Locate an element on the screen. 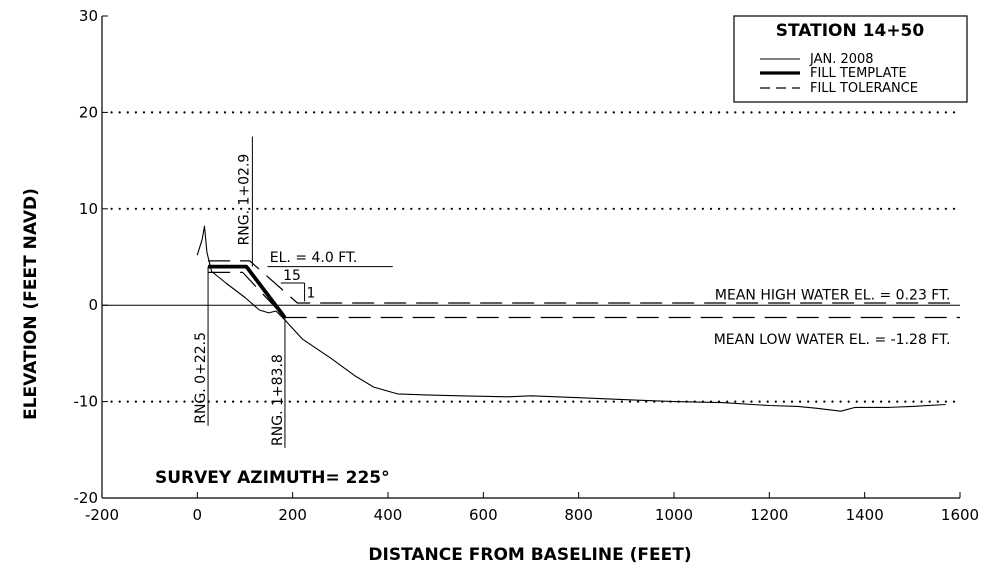 The width and height of the screenshot is (993, 568). y-tick-label: -20 is located at coordinates (86, 498).